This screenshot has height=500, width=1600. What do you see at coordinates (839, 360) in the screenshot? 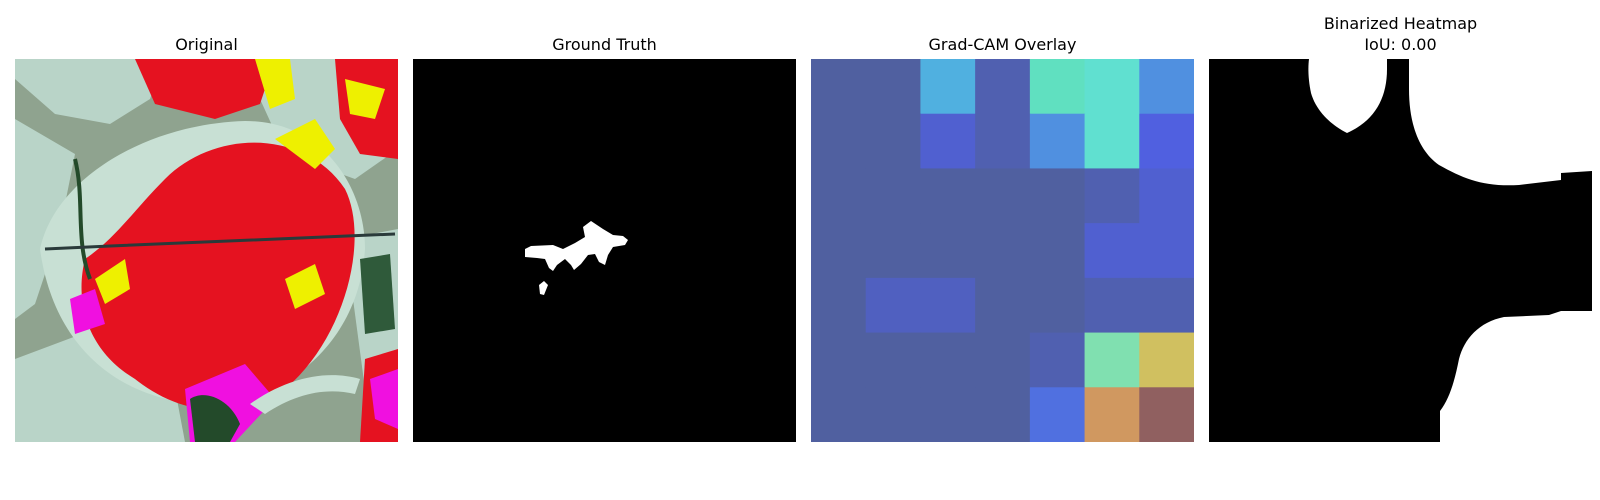
I see `heatmap-cell-r5-c0` at bounding box center [839, 360].